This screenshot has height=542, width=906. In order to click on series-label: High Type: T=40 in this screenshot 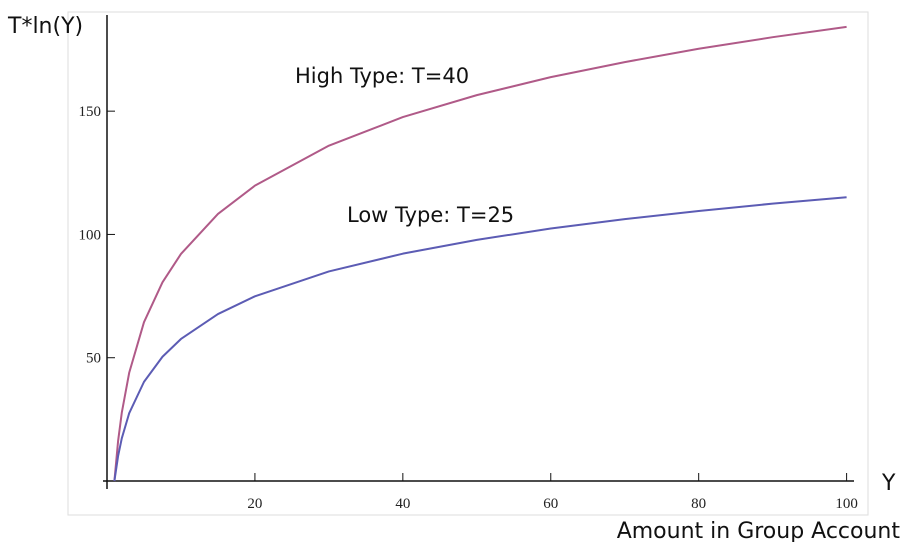, I will do `click(382, 76)`.